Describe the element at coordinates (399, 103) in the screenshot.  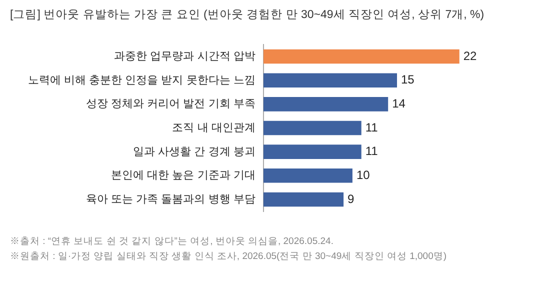
I see `data-label: 14` at that location.